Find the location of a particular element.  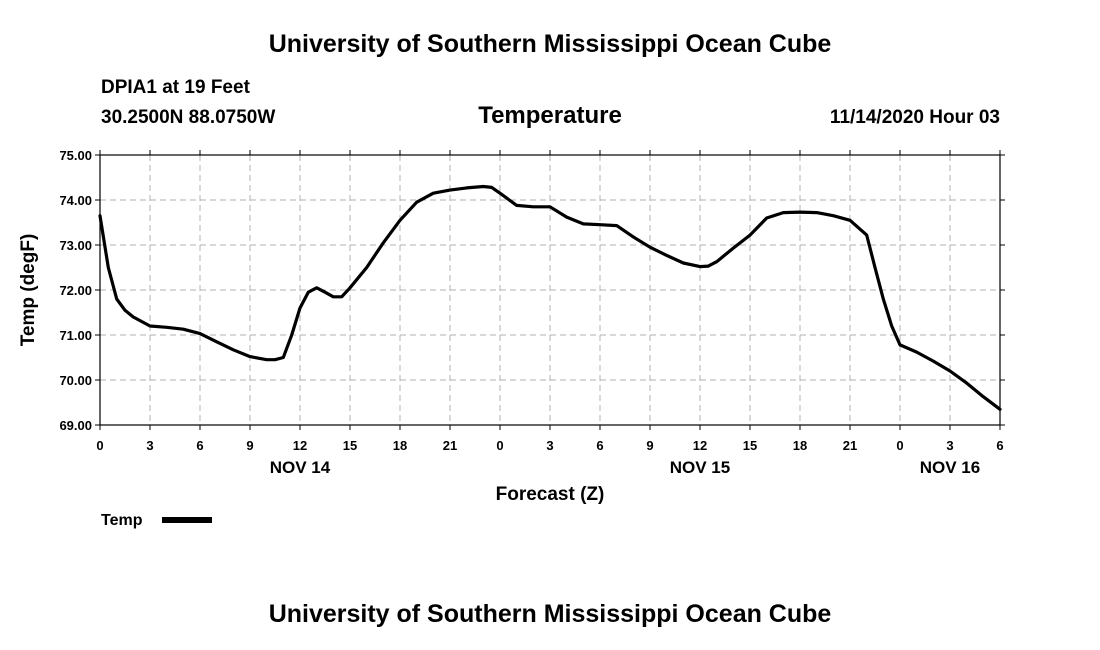

y-tick-label: 71.00 is located at coordinates (75, 335).